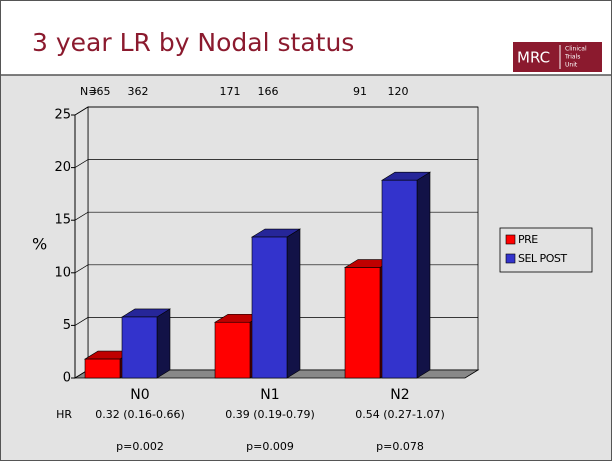 The width and height of the screenshot is (612, 461). Describe the element at coordinates (88, 91) in the screenshot. I see `n-label: N=` at that location.